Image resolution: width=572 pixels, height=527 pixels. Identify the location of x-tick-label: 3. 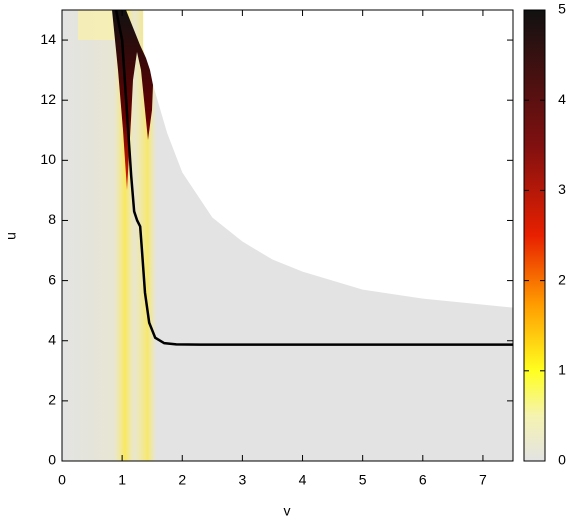
(243, 480).